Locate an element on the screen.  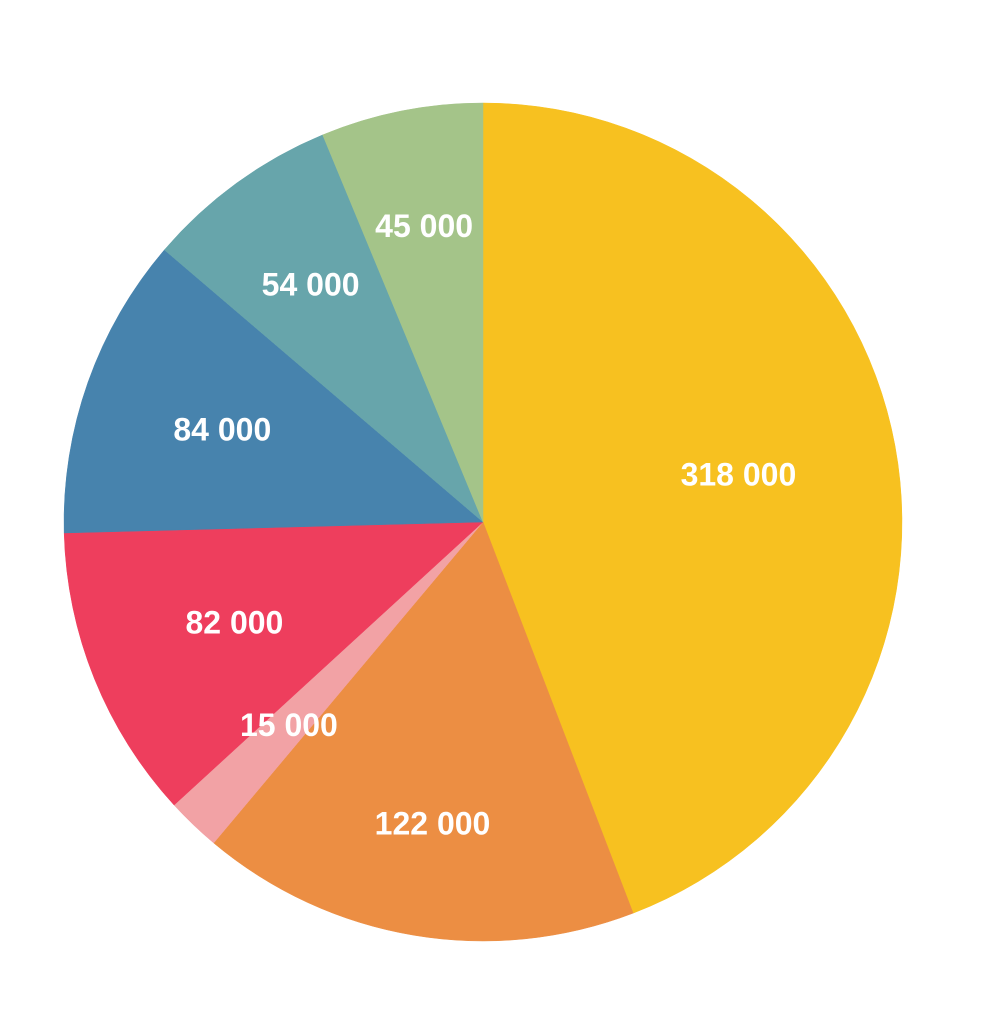
slice-label-1: 122 000 is located at coordinates (433, 824).